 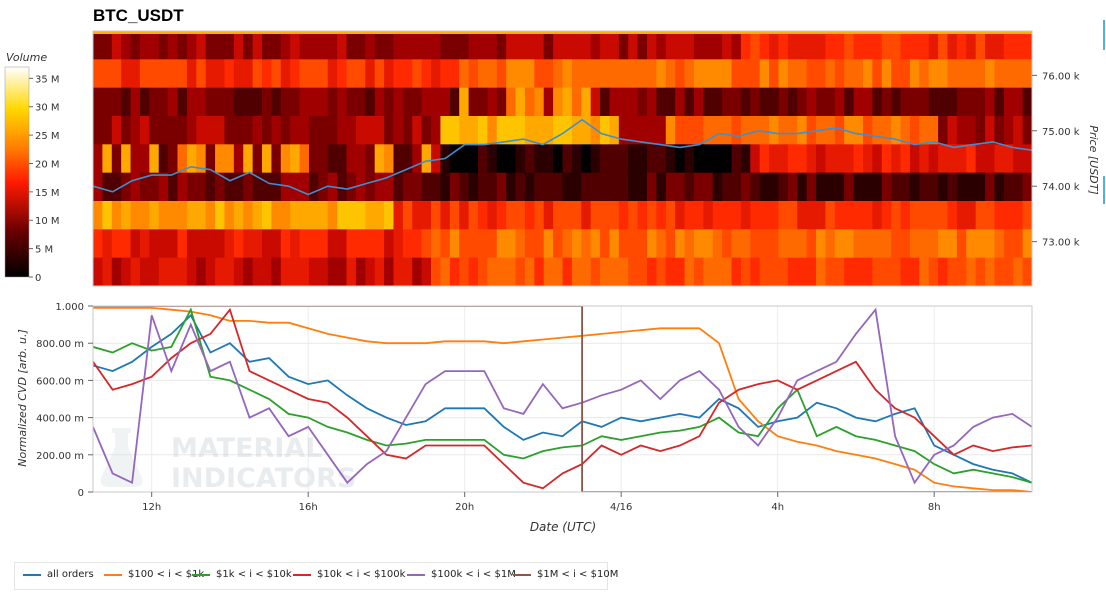 What do you see at coordinates (70, 574) in the screenshot?
I see `legend-label: all orders` at bounding box center [70, 574].